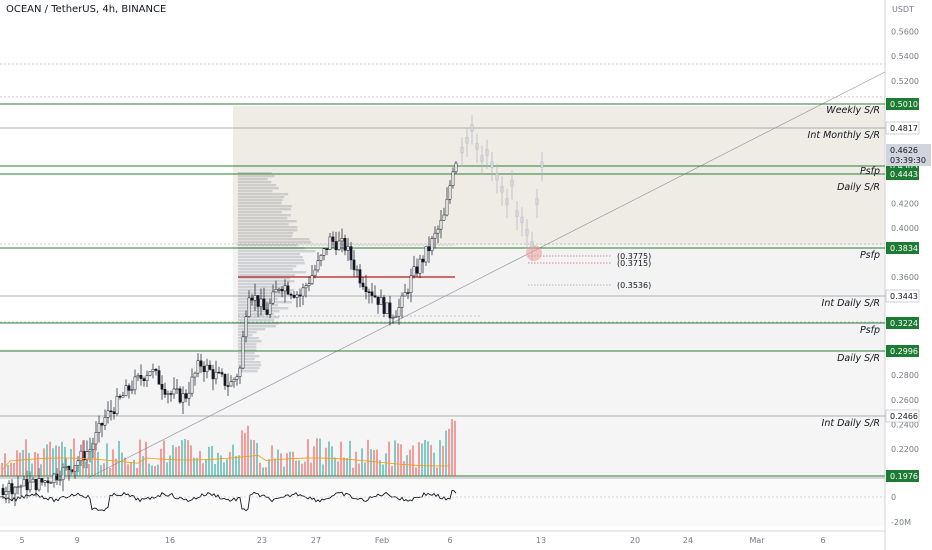 The width and height of the screenshot is (932, 550). I want to click on price-tag-text: 0.4503, so click(904, 166).